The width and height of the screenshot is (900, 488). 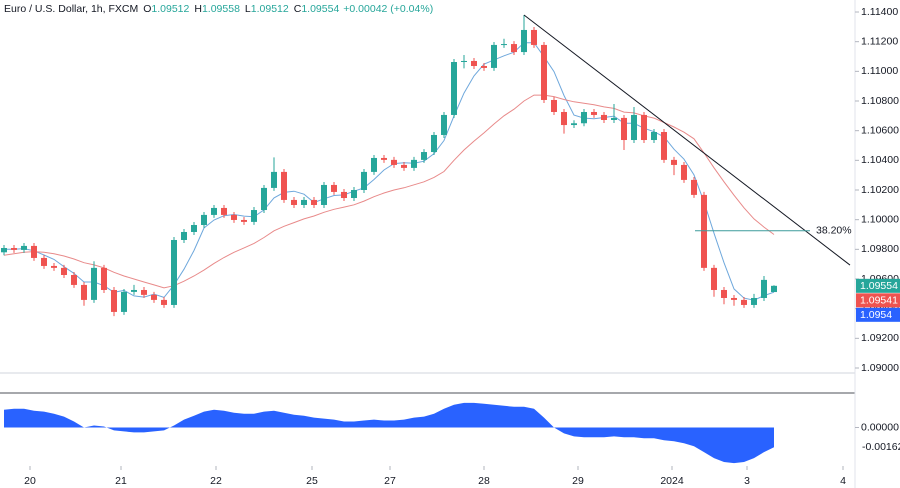 I want to click on y-tick-label: 1.11400, so click(x=879, y=12).